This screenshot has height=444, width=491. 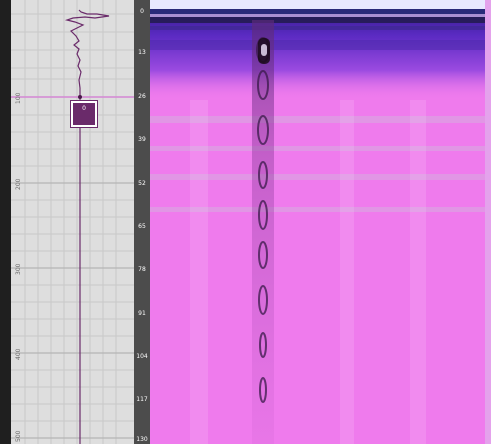 What do you see at coordinates (142, 183) in the screenshot?
I see `axis-tick-52: 52` at bounding box center [142, 183].